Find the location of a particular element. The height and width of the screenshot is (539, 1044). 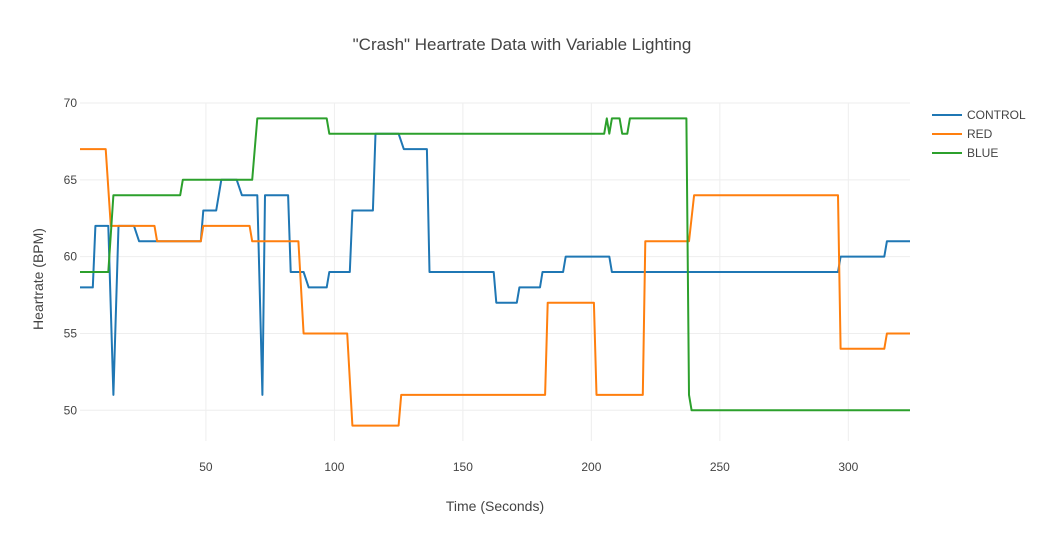

x-tick-label: 300 is located at coordinates (848, 467).